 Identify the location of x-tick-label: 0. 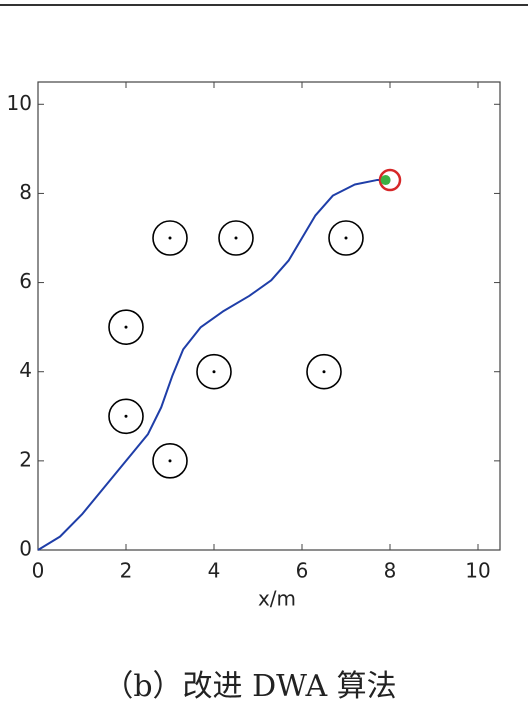
(38, 571).